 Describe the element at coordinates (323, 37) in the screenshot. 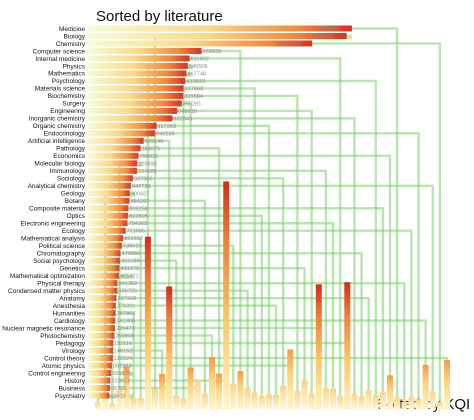

I see `value-label: 11756281` at that location.